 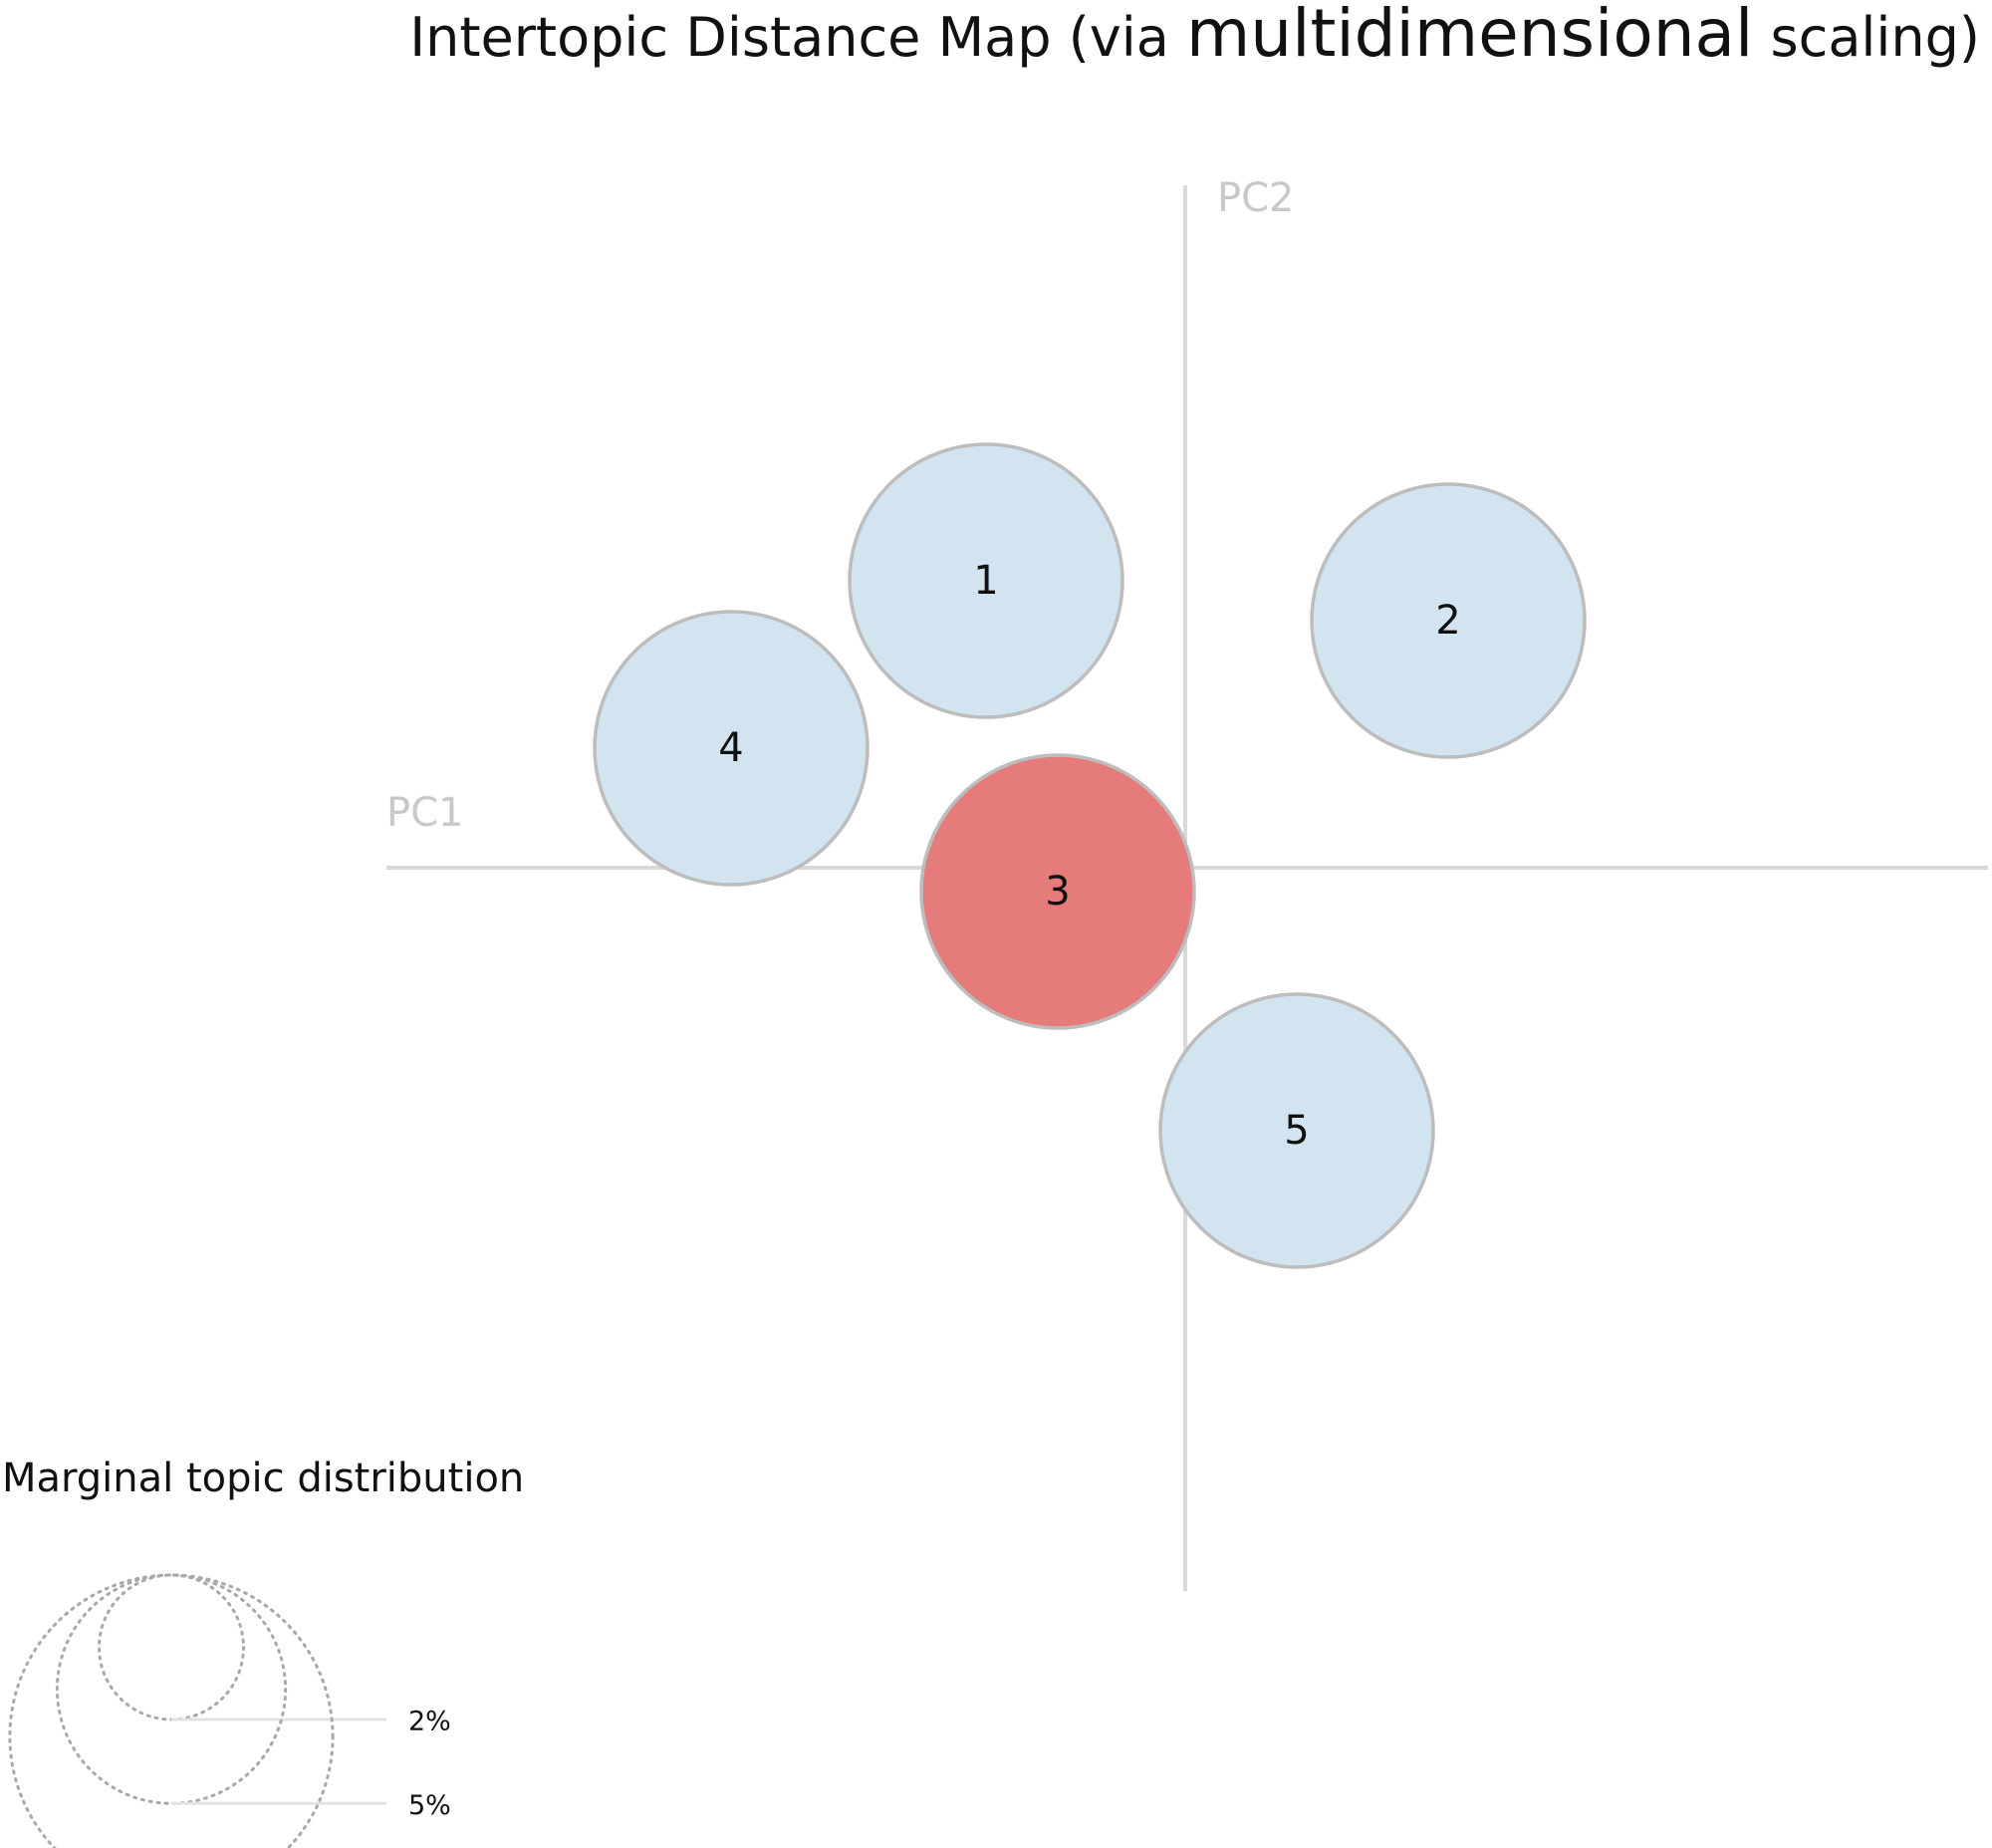 I want to click on legend-title: Marginal topic distribution, so click(x=263, y=1478).